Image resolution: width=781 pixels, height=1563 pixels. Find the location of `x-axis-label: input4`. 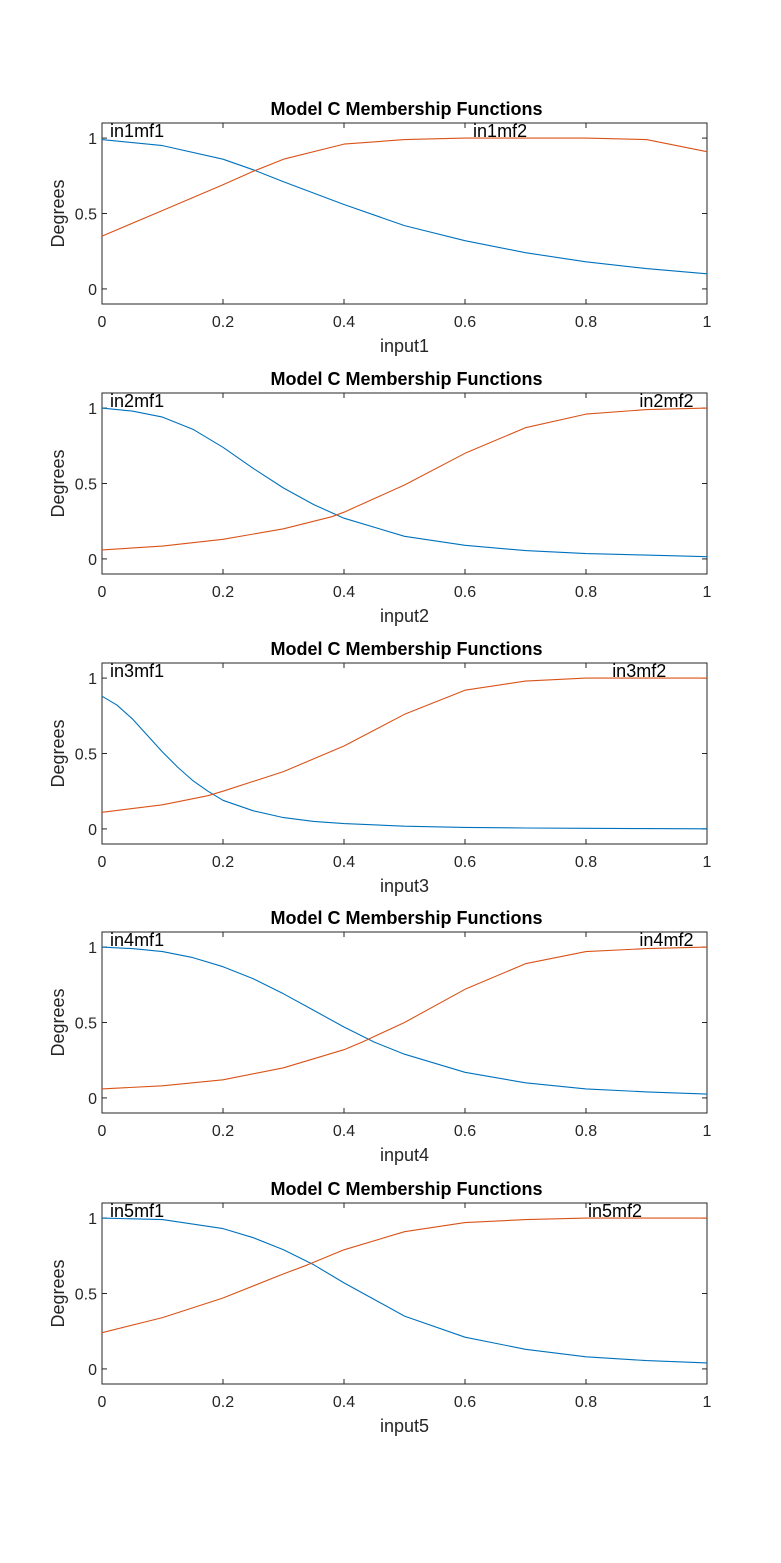

x-axis-label: input4 is located at coordinates (404, 1155).